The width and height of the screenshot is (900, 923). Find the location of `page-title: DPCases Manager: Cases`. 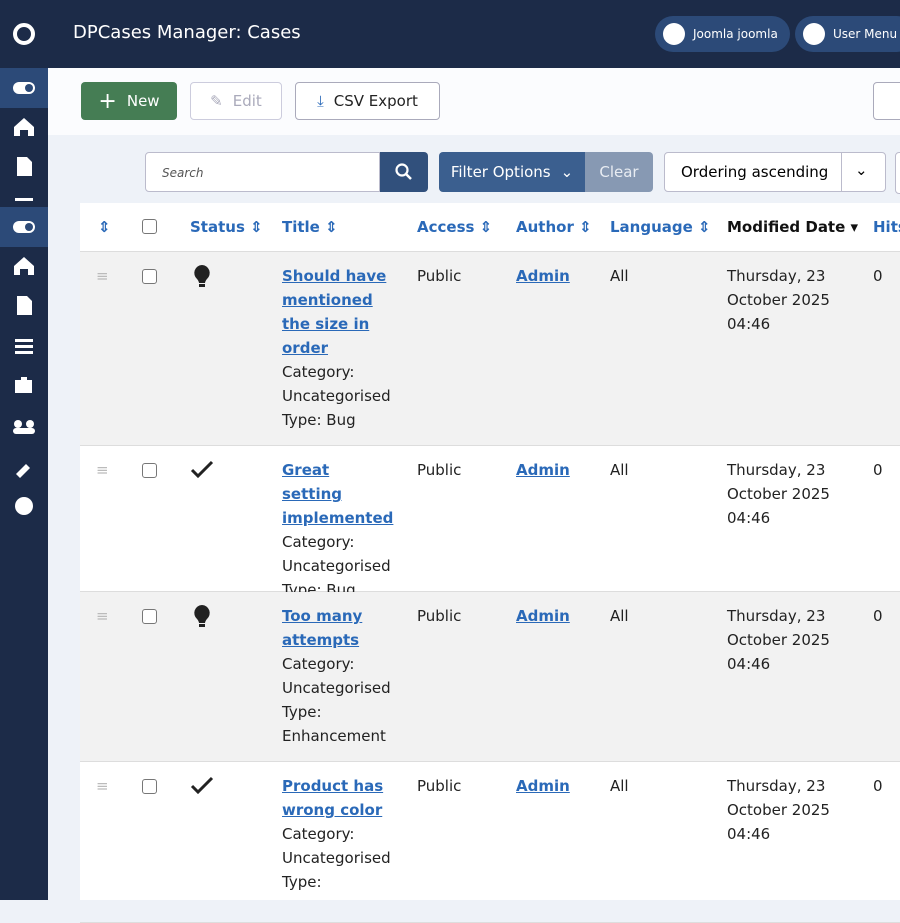

page-title: DPCases Manager: Cases is located at coordinates (187, 32).